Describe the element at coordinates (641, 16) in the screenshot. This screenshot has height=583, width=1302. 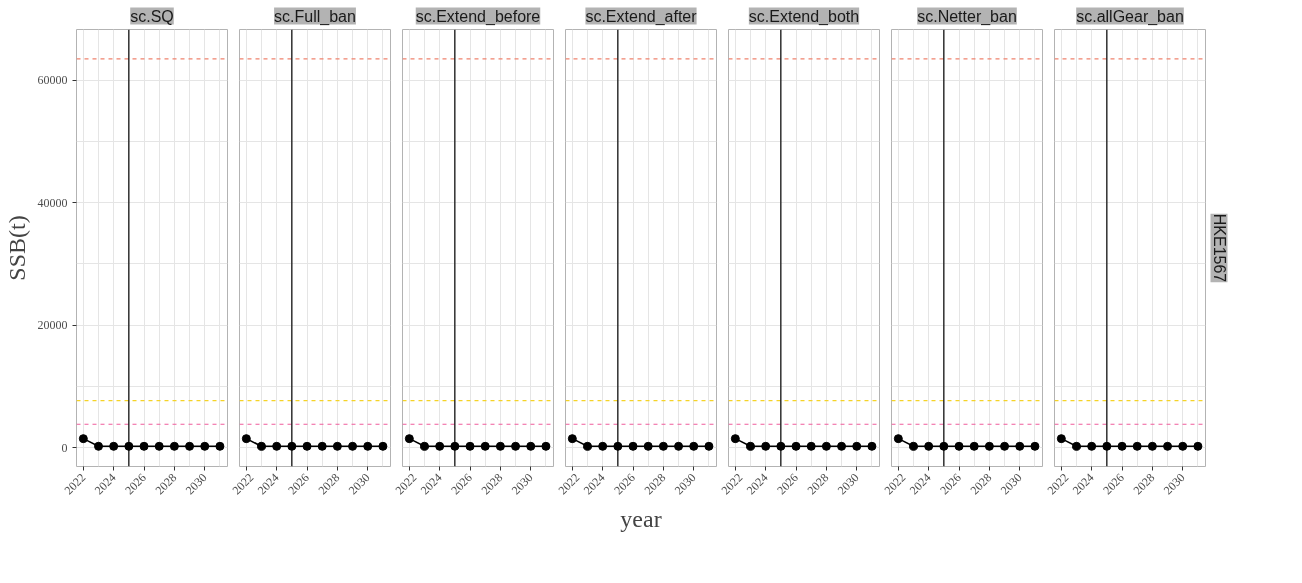
I see `chart-title: sc.Extend_after` at that location.